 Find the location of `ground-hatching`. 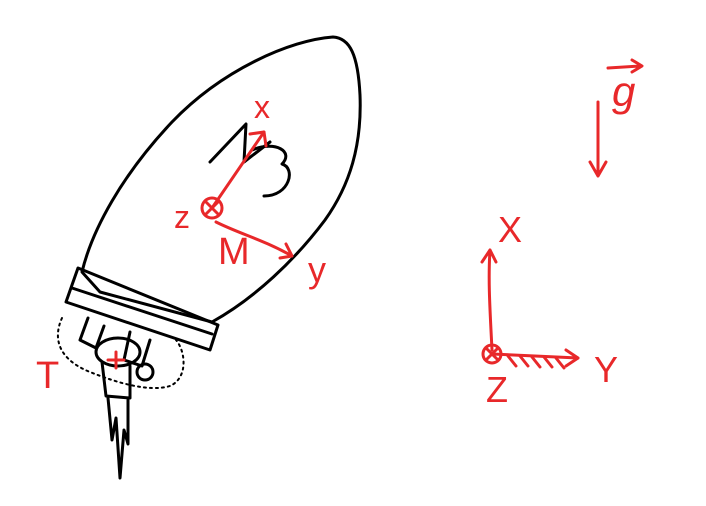

ground-hatching is located at coordinates (536, 362).